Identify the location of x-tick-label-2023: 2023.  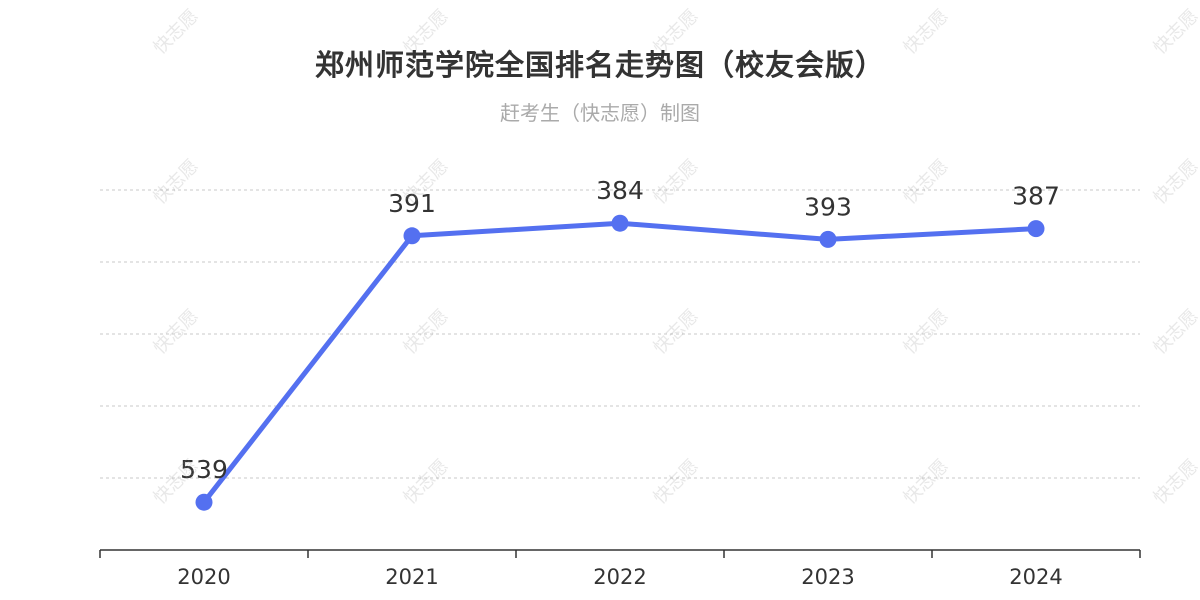
(827, 577).